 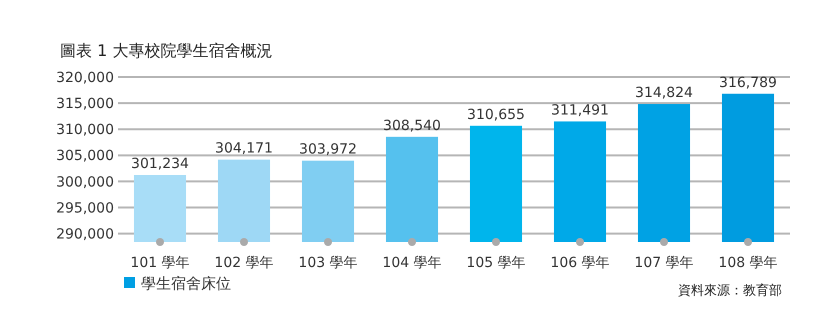 What do you see at coordinates (748, 82) in the screenshot?
I see `data-label: 316,789` at bounding box center [748, 82].